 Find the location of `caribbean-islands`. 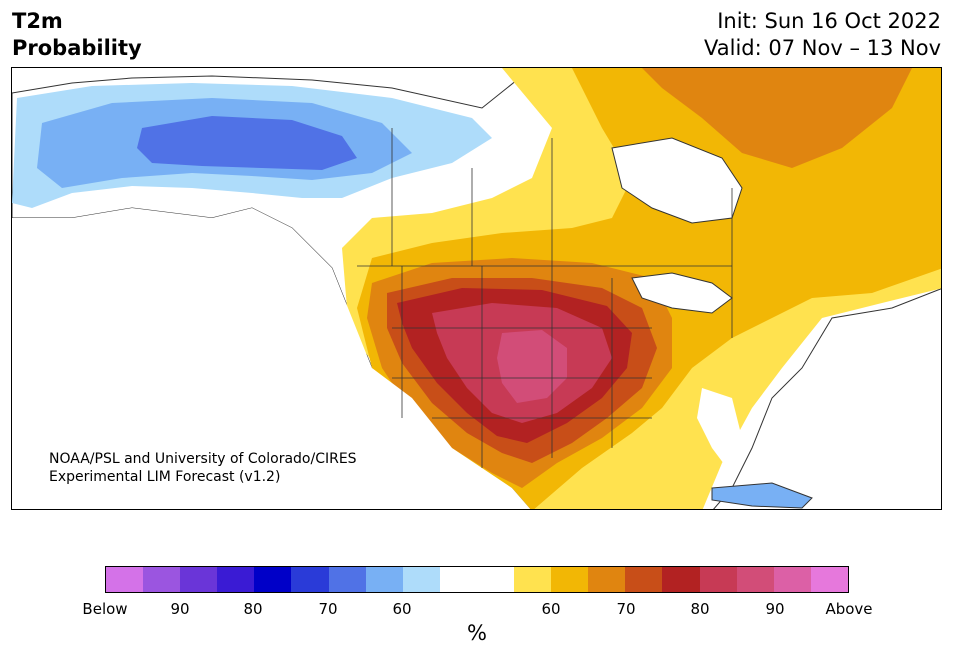

caribbean-islands is located at coordinates (762, 495).